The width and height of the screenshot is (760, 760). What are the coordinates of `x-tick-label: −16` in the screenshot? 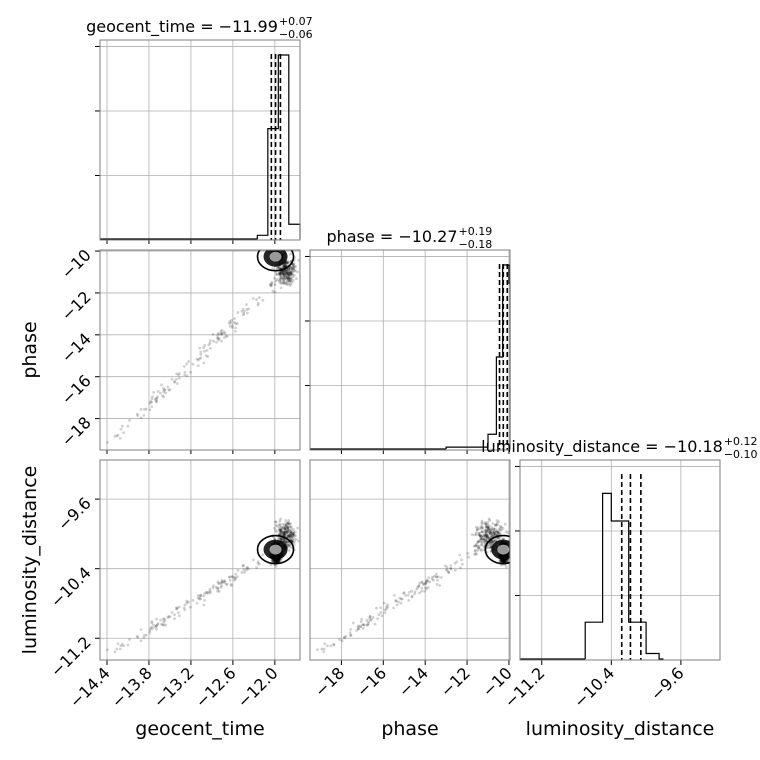 It's located at (371, 681).